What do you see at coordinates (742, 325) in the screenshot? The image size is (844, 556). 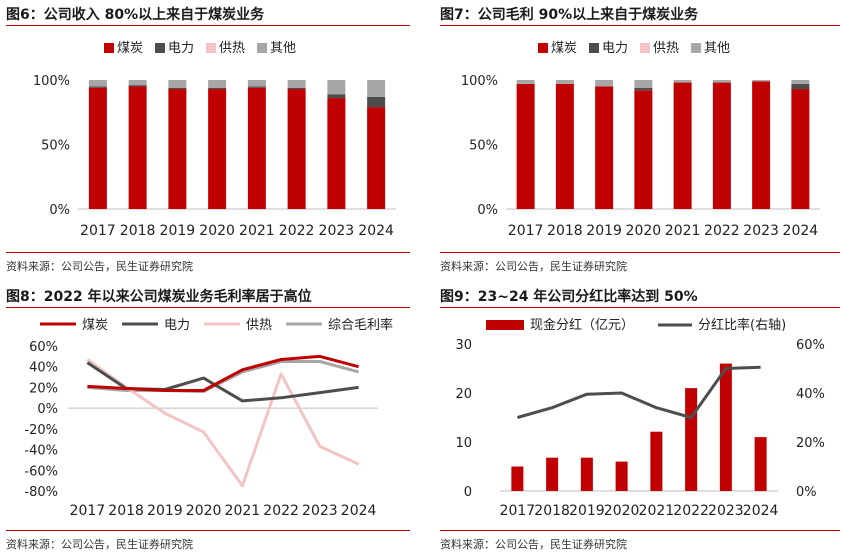 I see `legend-label: 分红比率(右轴)` at bounding box center [742, 325].